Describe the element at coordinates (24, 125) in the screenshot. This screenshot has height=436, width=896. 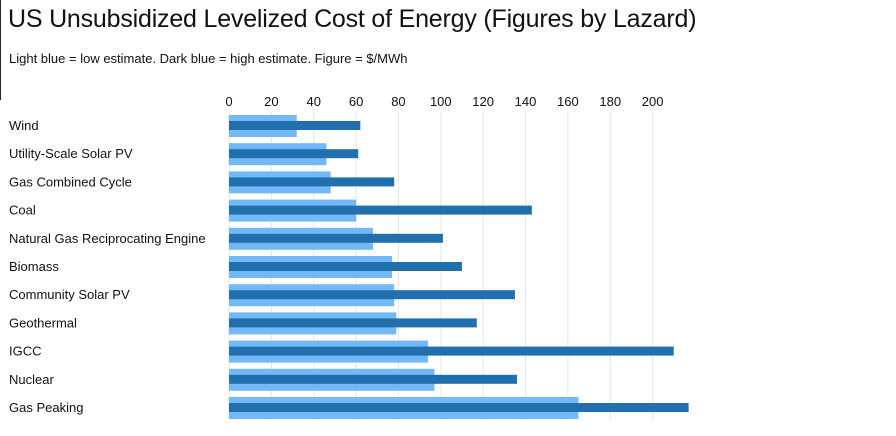
I see `category-label: Wind` at that location.